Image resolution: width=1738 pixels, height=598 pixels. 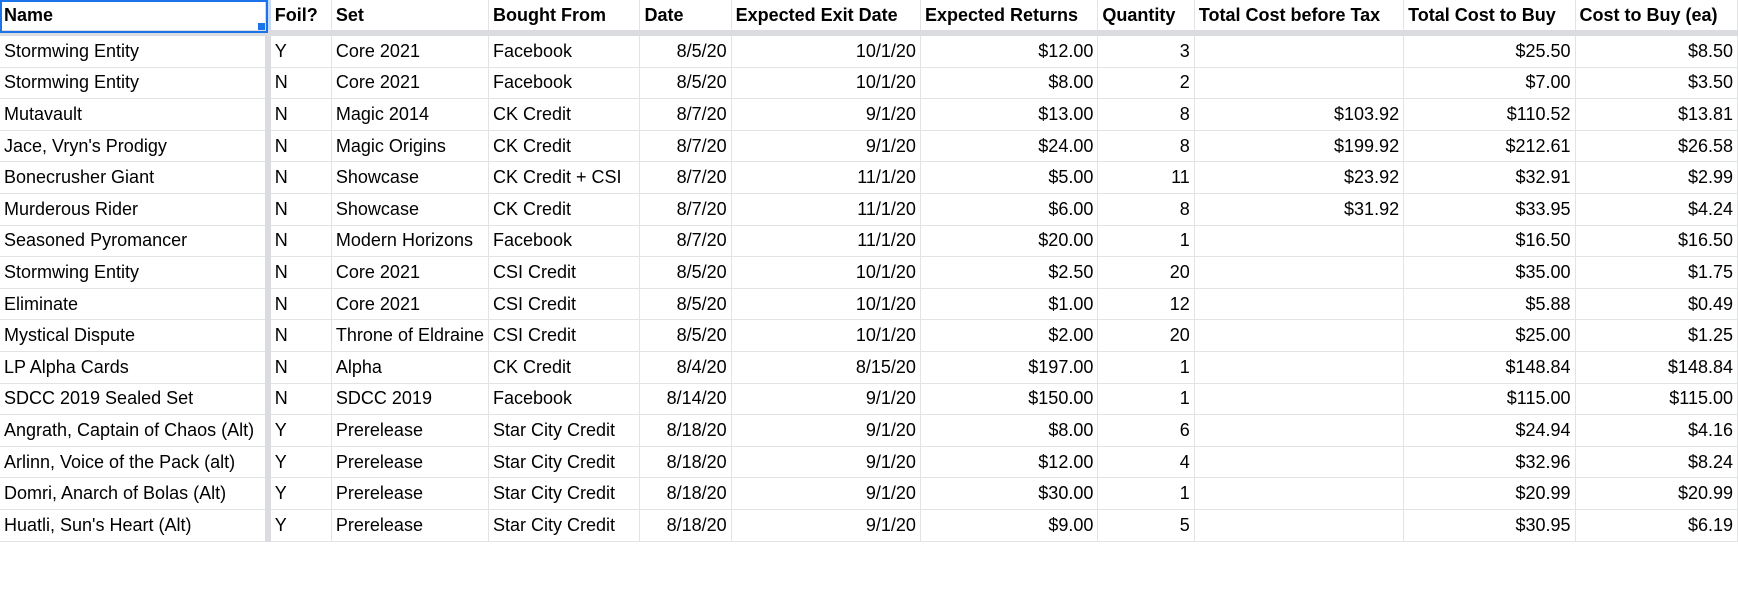 What do you see at coordinates (1489, 272) in the screenshot?
I see `cell-total-cost-to-buy: $35.00` at bounding box center [1489, 272].